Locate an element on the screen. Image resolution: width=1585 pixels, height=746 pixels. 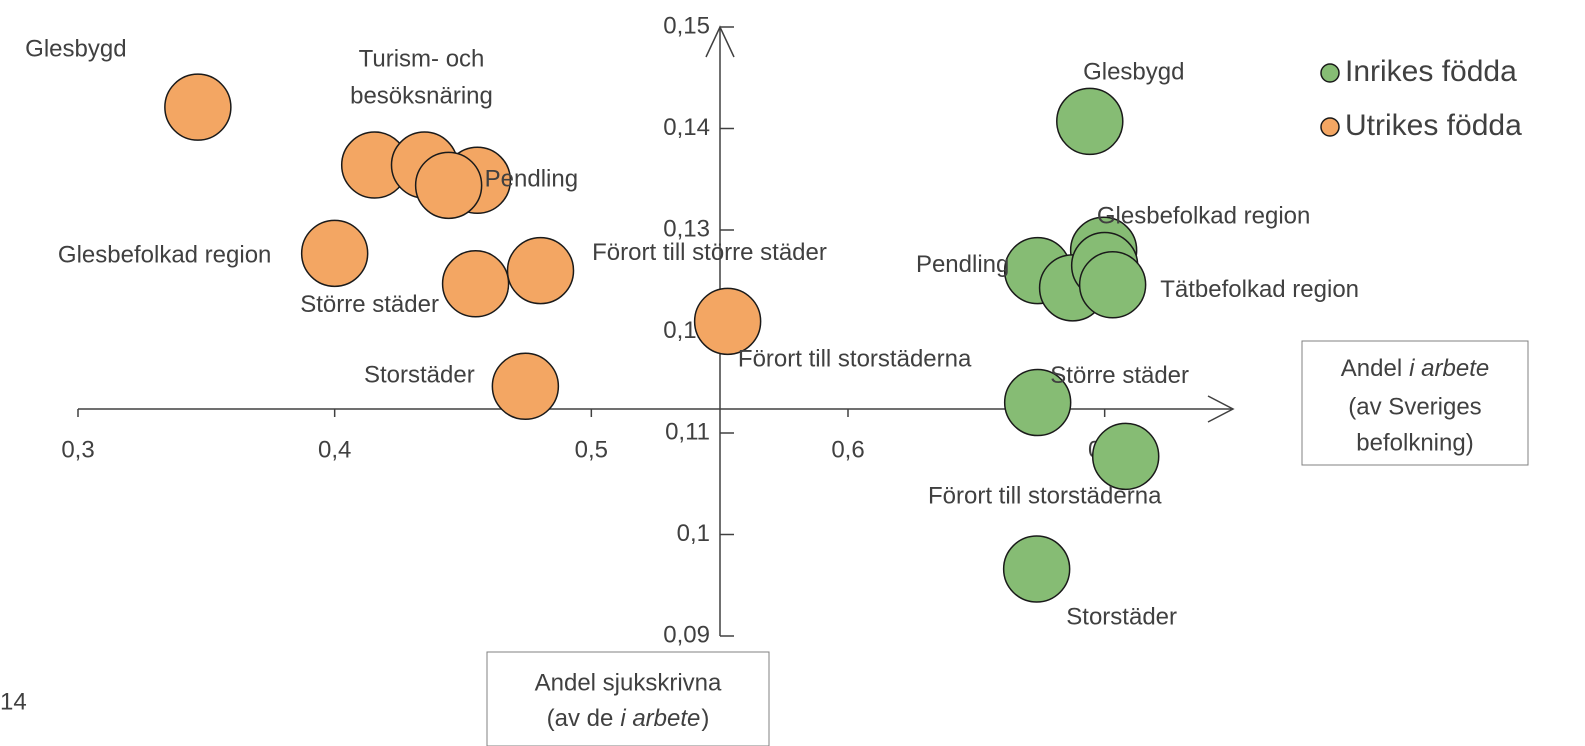
y-axis-title-part: i arbete is located at coordinates (660, 718).